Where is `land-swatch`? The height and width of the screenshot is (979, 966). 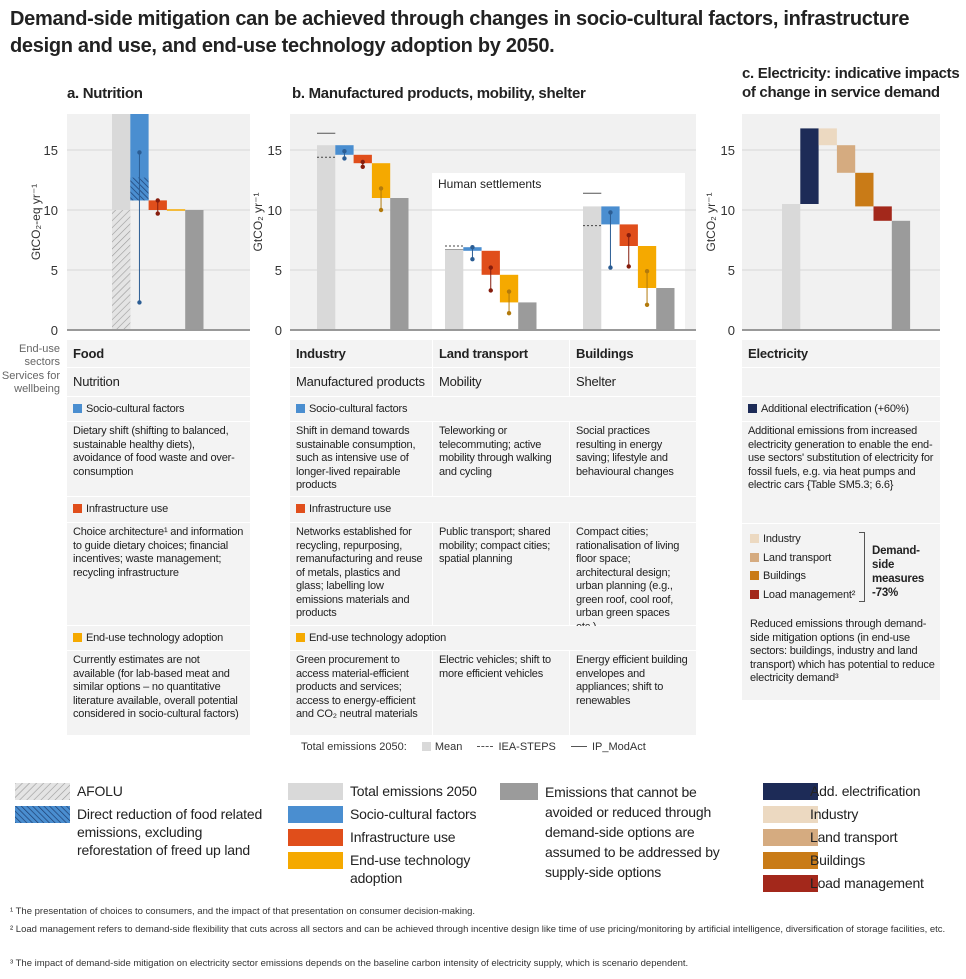 land-swatch is located at coordinates (754, 557).